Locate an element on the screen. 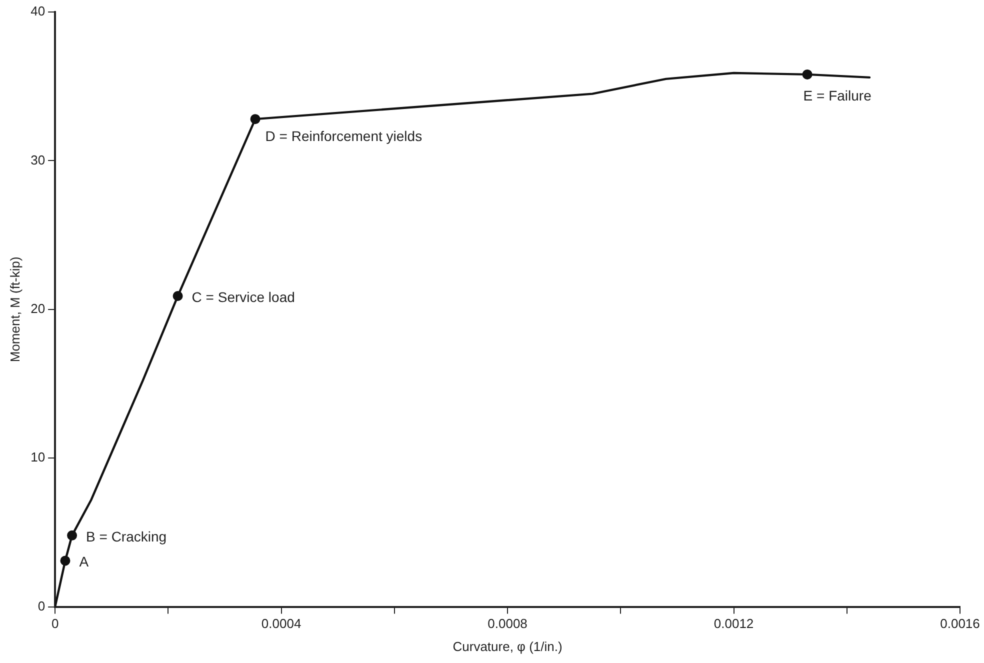  y-tick-label: 30 is located at coordinates (38, 160).